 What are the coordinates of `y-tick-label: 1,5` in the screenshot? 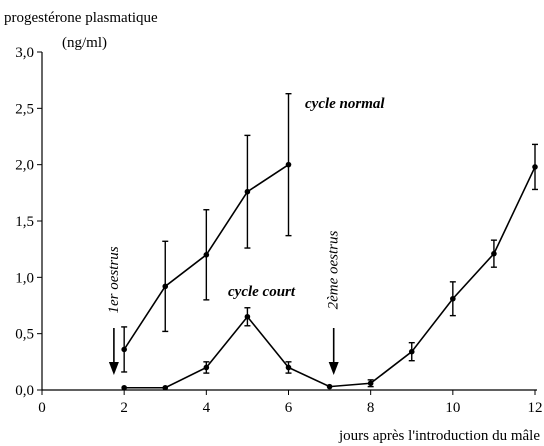 It's located at (24, 222).